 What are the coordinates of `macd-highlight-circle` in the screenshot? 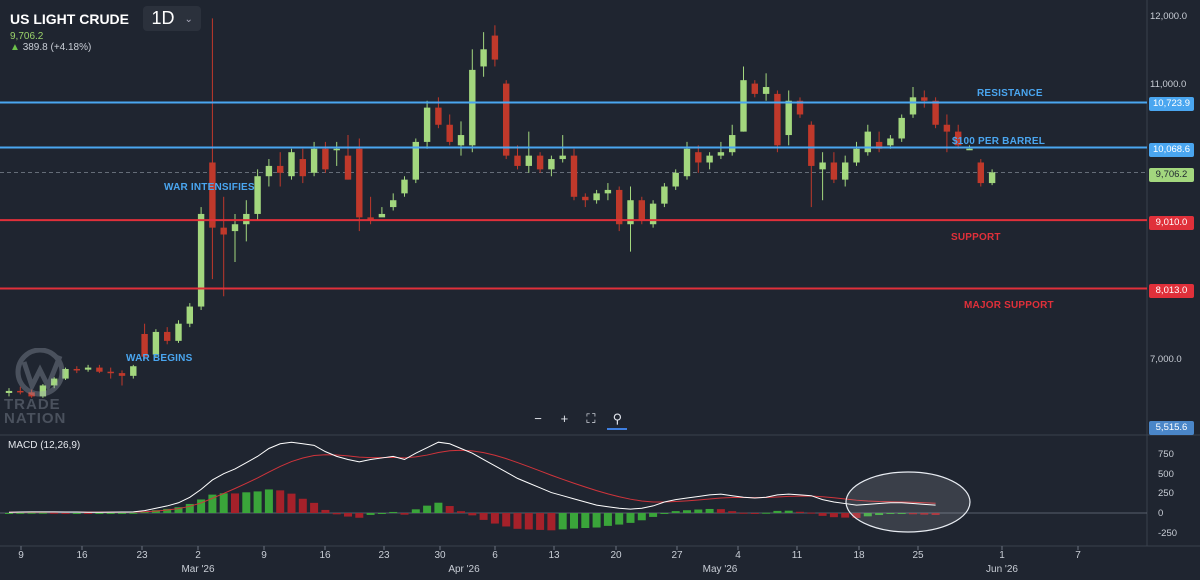 It's located at (908, 502).